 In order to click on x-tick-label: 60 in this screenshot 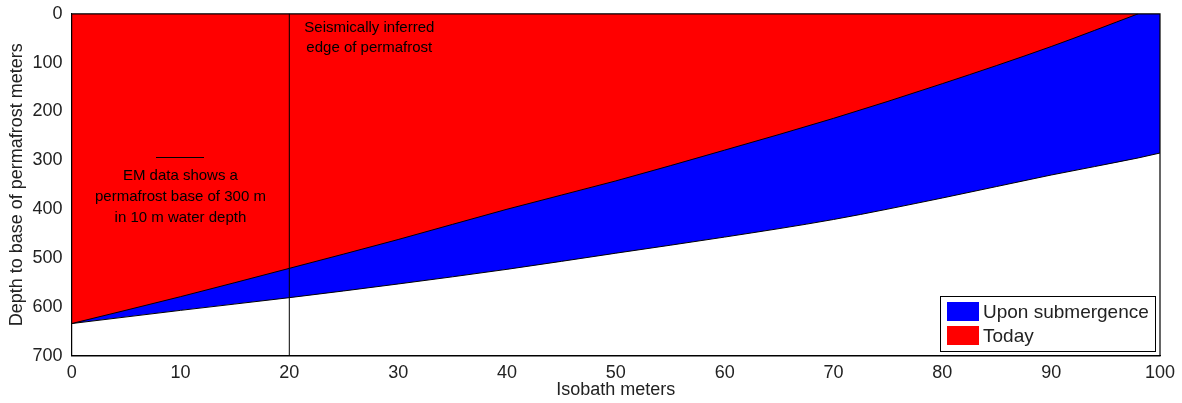, I will do `click(724, 371)`.